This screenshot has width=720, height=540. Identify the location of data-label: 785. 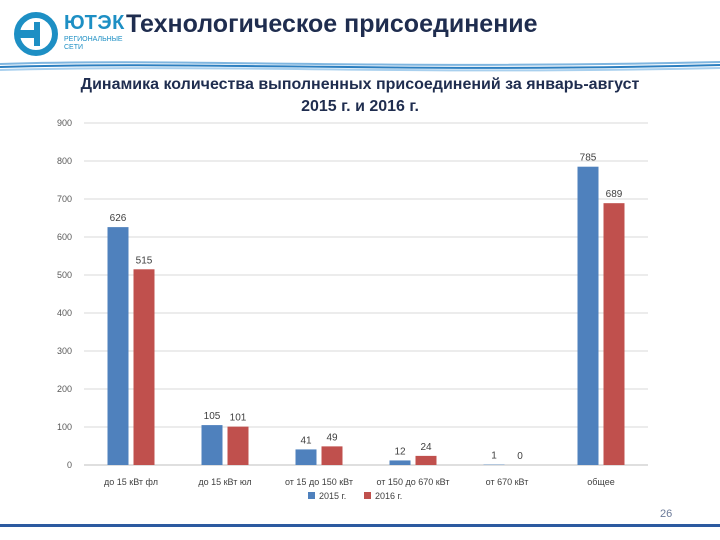
(588, 158).